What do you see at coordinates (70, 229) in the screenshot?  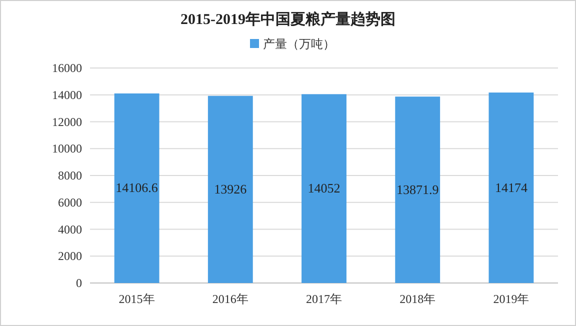 I see `y-tick-label: 4000` at bounding box center [70, 229].